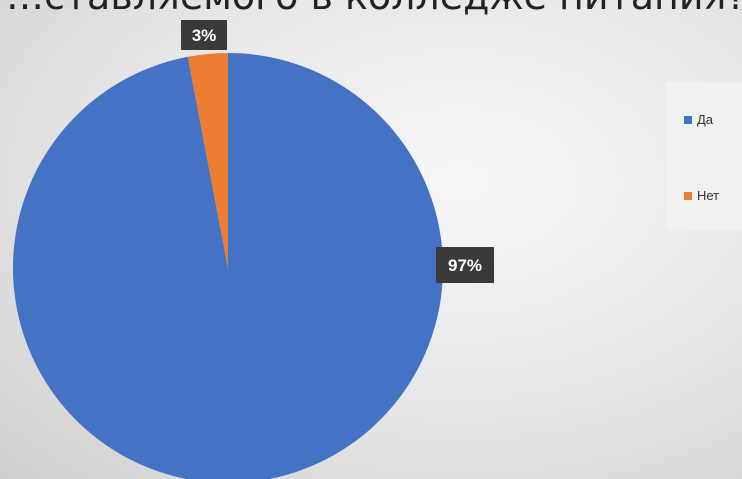 This screenshot has width=742, height=479. What do you see at coordinates (704, 156) in the screenshot?
I see `legend: Да Нет` at bounding box center [704, 156].